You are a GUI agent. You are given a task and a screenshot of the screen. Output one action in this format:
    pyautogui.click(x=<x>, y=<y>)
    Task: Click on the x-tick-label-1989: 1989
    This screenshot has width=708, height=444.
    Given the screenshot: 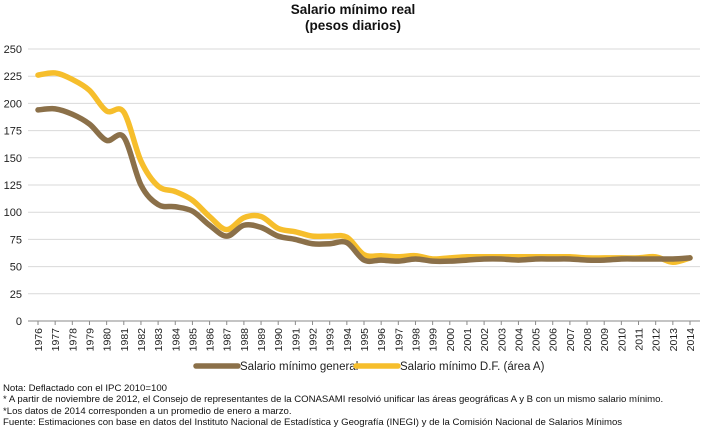 What is the action you would take?
    pyautogui.click(x=262, y=340)
    